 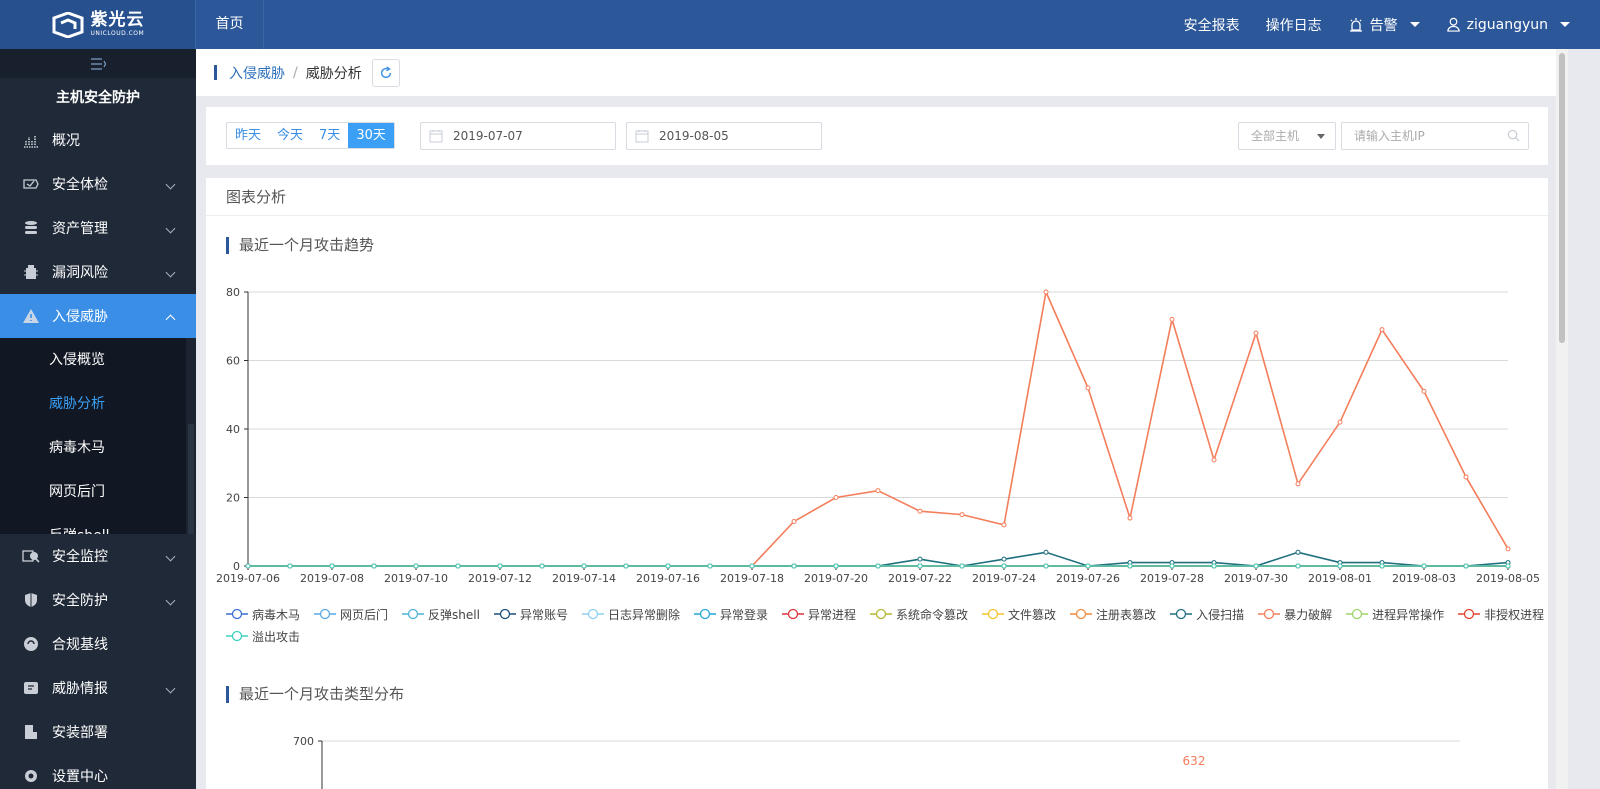 I want to click on breadcrumb-parent: 入侵威胁, so click(x=257, y=73).